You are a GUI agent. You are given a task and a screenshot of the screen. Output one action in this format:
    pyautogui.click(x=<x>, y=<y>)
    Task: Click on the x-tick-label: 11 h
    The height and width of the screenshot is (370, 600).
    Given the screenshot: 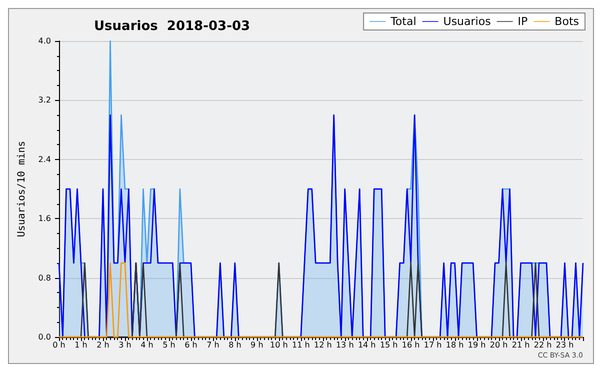 What is the action you would take?
    pyautogui.click(x=301, y=345)
    